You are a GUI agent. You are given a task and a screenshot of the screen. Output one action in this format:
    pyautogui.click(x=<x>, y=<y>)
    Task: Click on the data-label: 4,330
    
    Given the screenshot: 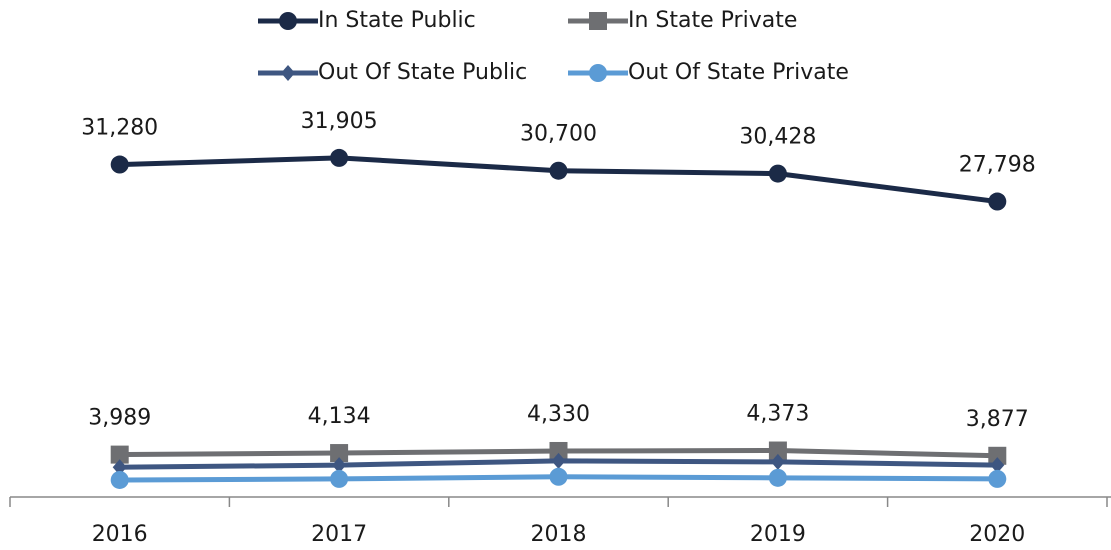 What is the action you would take?
    pyautogui.click(x=558, y=414)
    